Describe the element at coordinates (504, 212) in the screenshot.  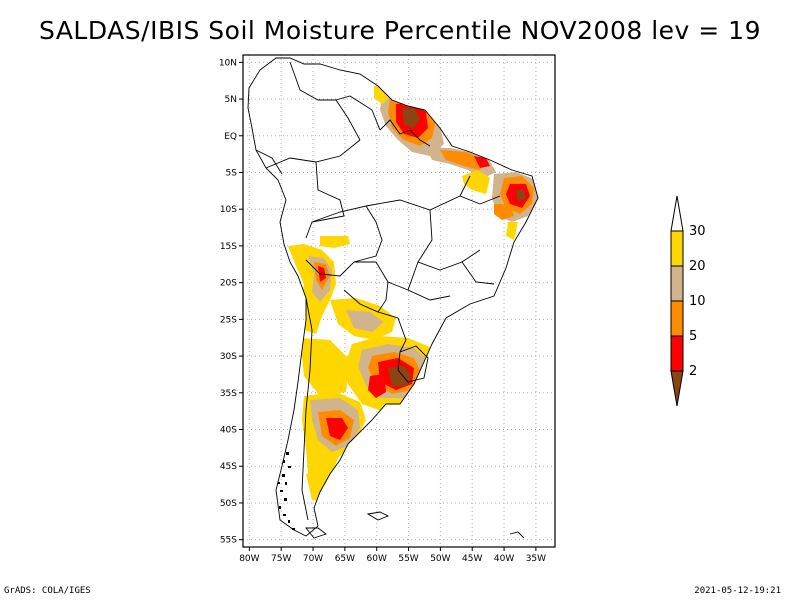
I see `patch-ne-inland-orange` at that location.